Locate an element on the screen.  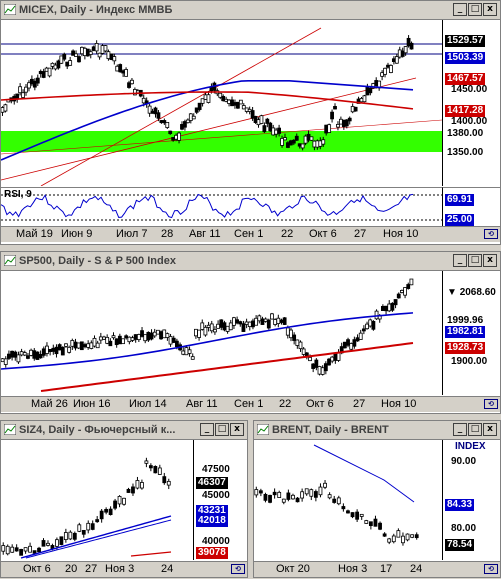
brent-titlebar: BRENT, Daily - BRENT _ □ x is located at coordinates (377, 430).